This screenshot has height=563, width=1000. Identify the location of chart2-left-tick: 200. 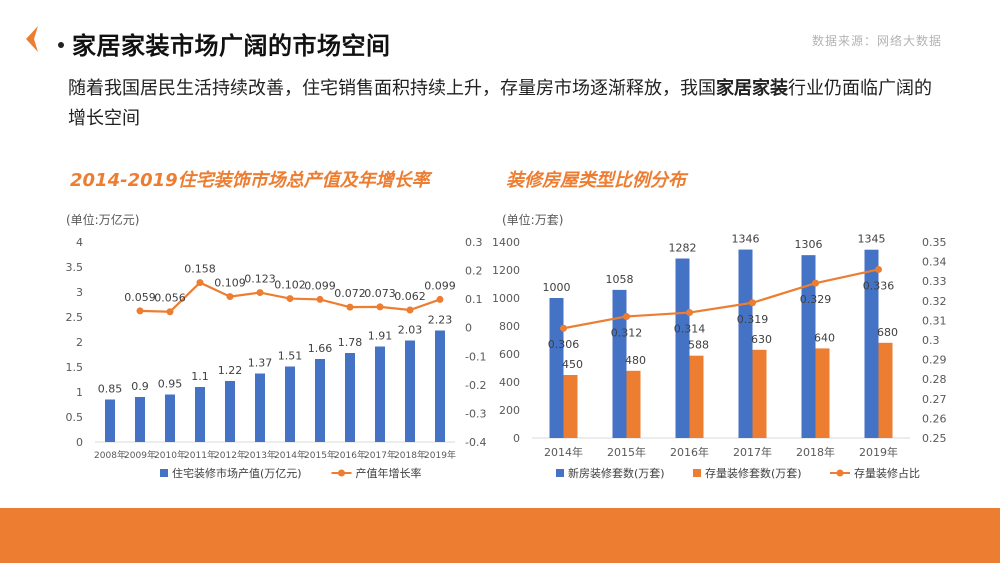
(509, 410).